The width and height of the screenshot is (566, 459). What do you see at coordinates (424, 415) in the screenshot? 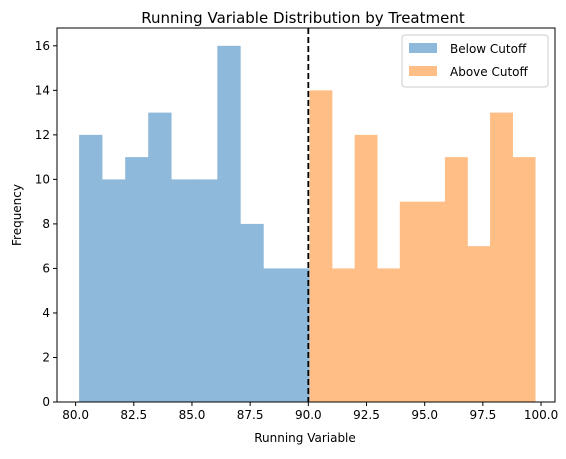
I see `x-tick-label: 95.0` at bounding box center [424, 415].